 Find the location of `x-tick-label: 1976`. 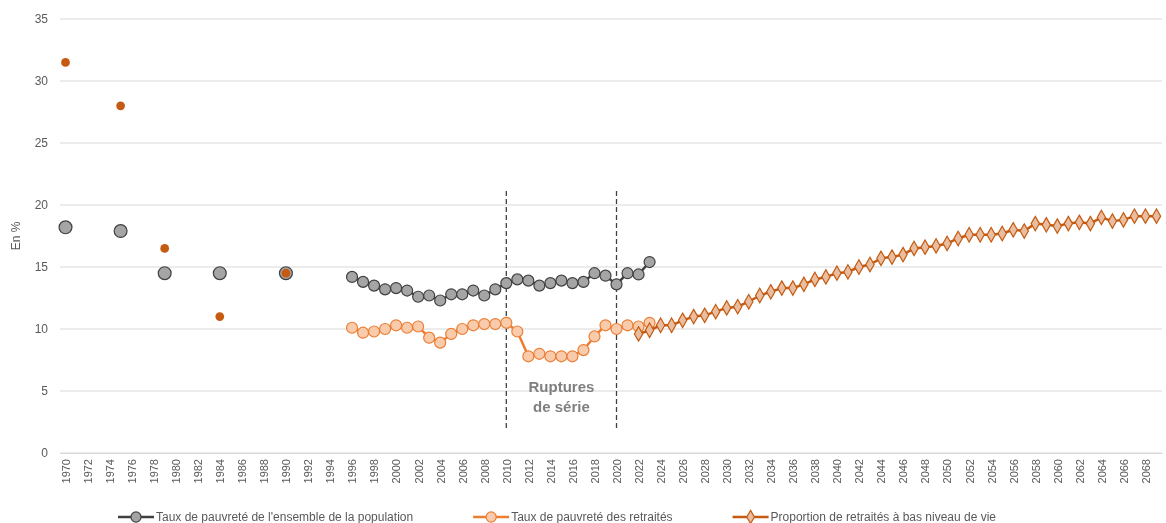

x-tick-label: 1976 is located at coordinates (131, 471).